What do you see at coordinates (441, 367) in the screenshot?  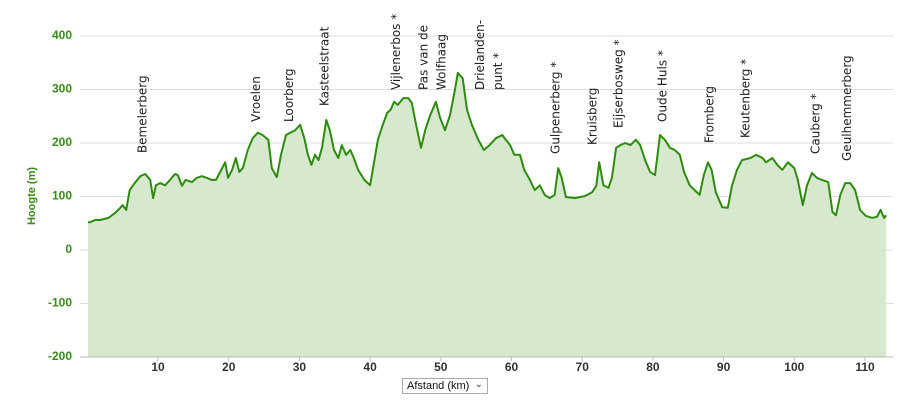 I see `x-tick-label: 50` at bounding box center [441, 367].